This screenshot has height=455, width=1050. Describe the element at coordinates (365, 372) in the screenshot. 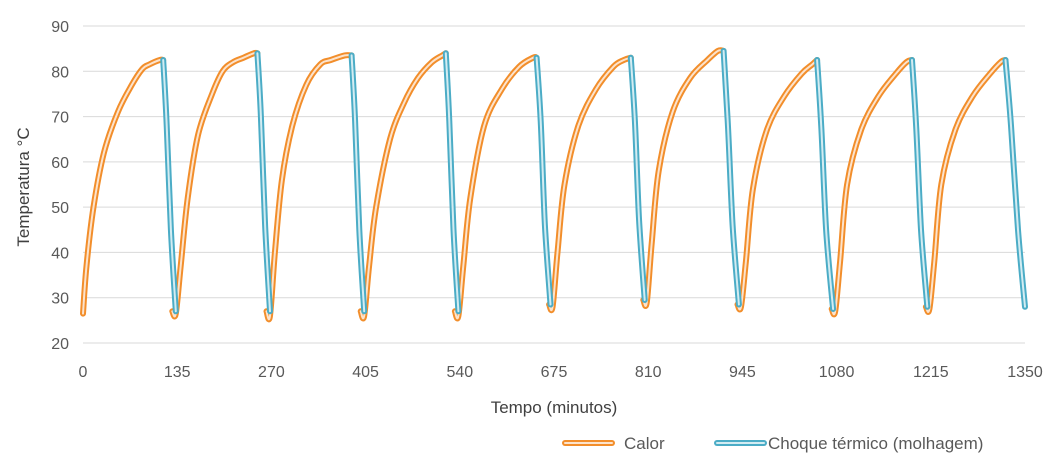

I see `x-tick-label: 405` at that location.